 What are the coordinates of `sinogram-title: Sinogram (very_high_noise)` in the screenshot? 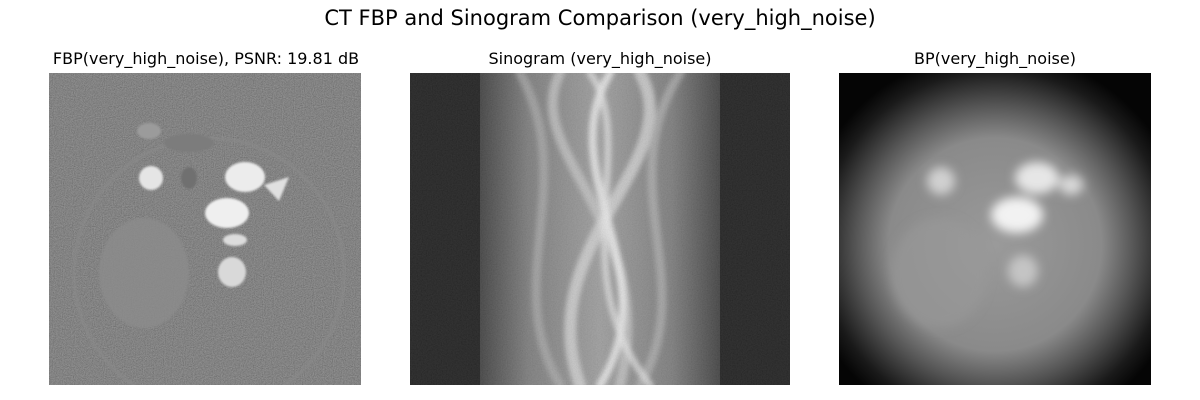 It's located at (600, 58).